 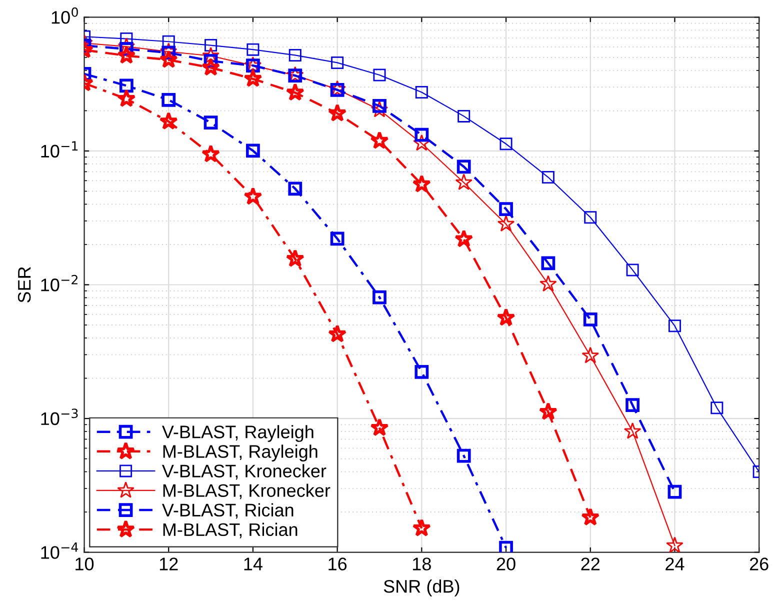 I want to click on x-tick-label: 16, so click(x=337, y=564).